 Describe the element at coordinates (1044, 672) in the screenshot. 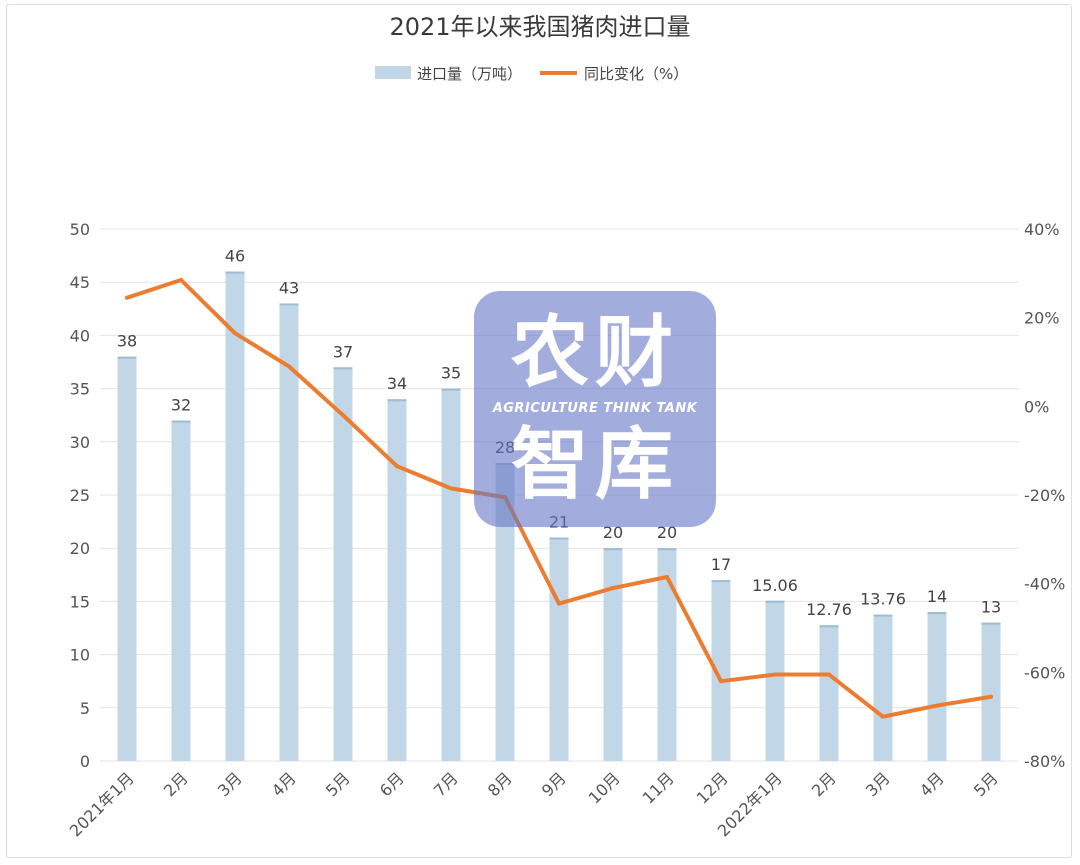

I see `y-right-tick-label: -60%` at that location.